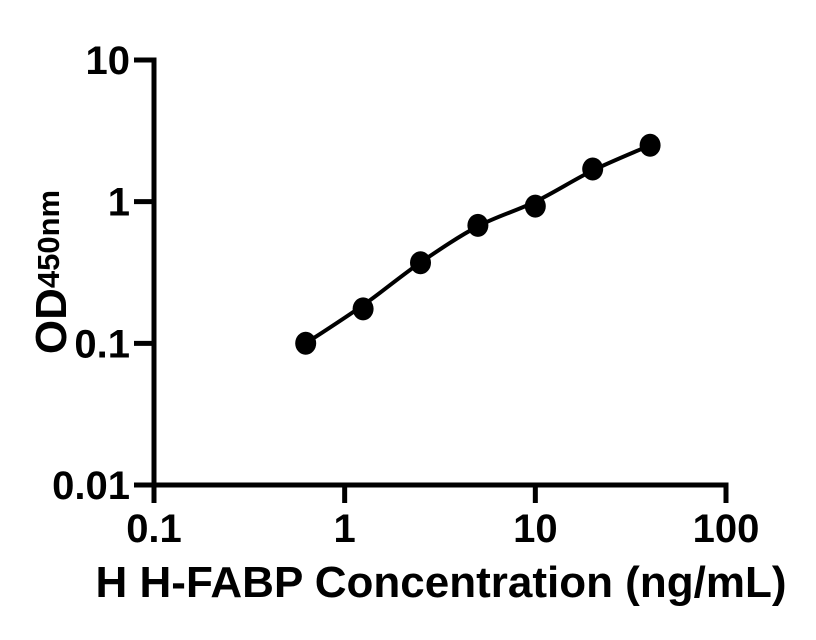  I want to click on y-tick-label: 1, so click(119, 203).